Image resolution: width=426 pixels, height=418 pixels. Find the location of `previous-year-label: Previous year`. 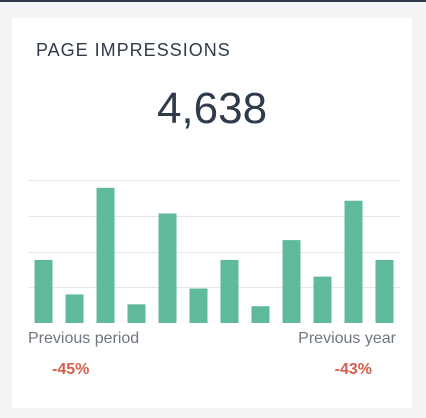

previous-year-label: Previous year is located at coordinates (347, 338).